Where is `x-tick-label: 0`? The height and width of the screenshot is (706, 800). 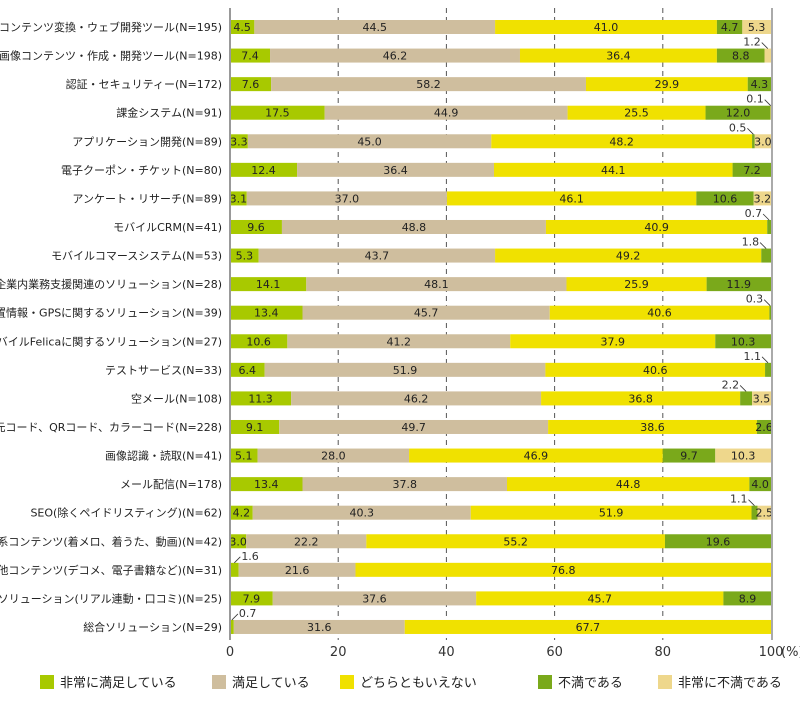
x-tick-label: 0 is located at coordinates (230, 652).